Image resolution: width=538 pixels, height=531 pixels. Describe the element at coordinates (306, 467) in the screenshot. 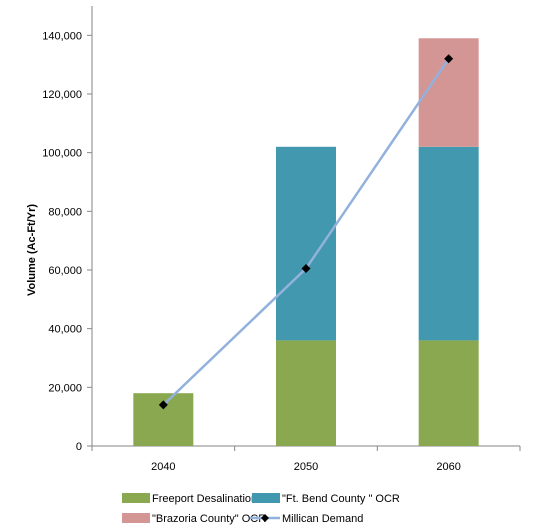

I see `x-tick-label: 2050` at that location.